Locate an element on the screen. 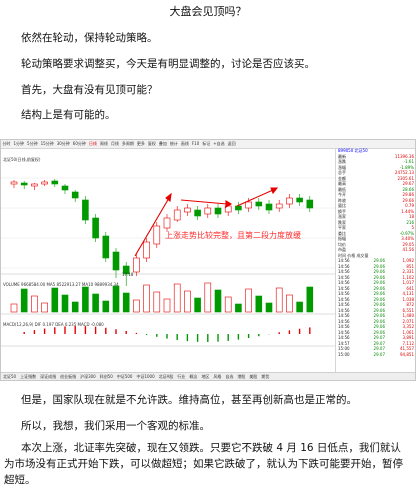 Image resolution: width=416 pixels, height=502 pixels. toolbar-item: 月线 is located at coordinates (114, 143).